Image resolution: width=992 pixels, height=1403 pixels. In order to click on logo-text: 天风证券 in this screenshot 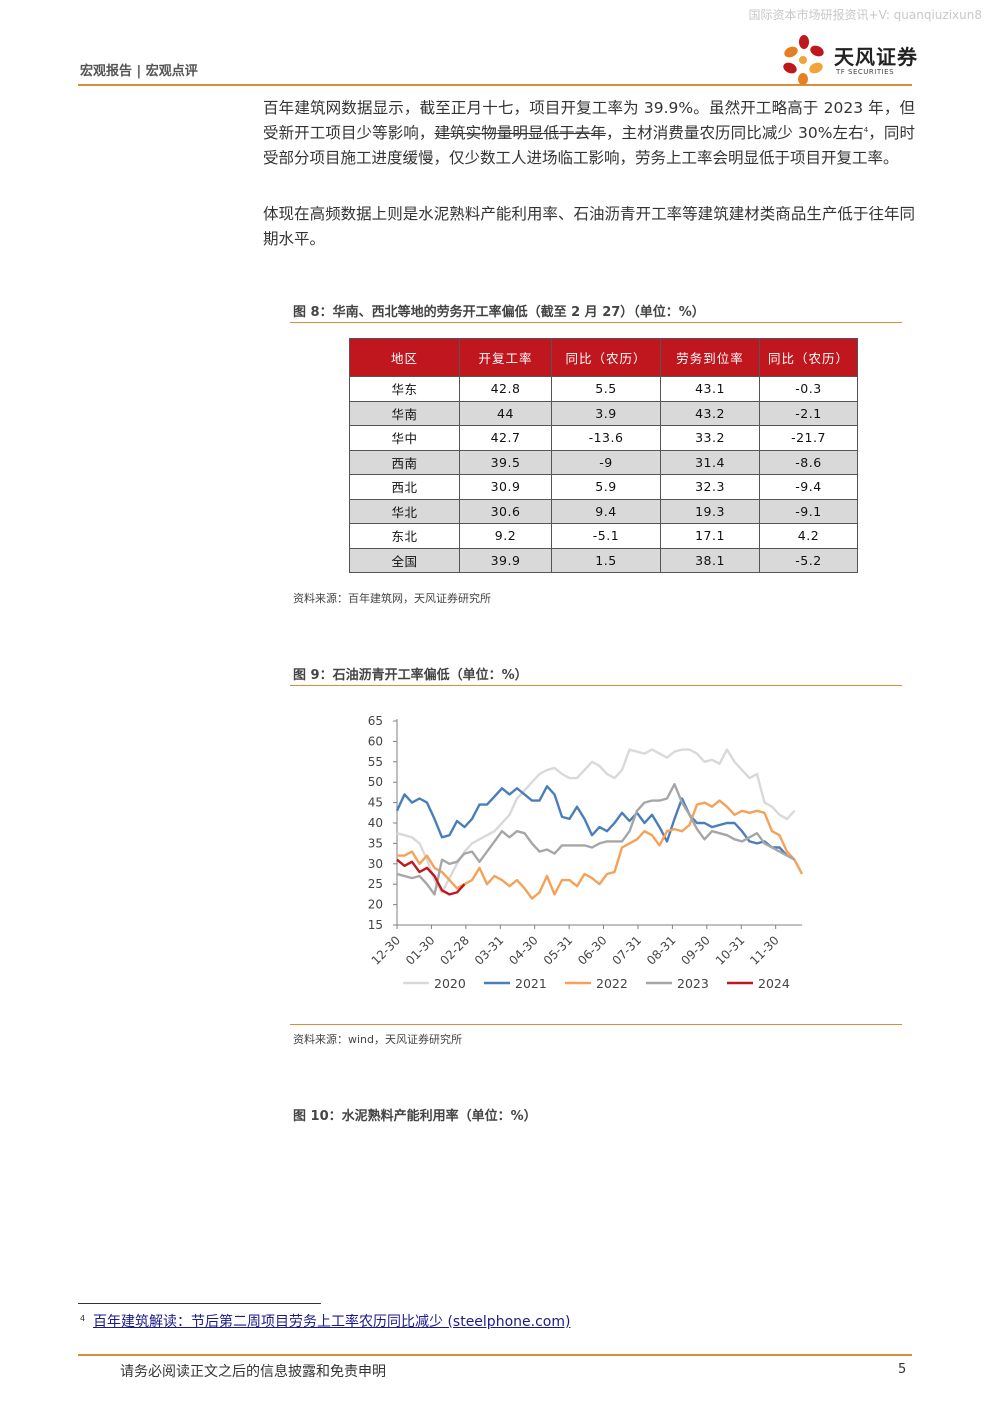, I will do `click(876, 57)`.